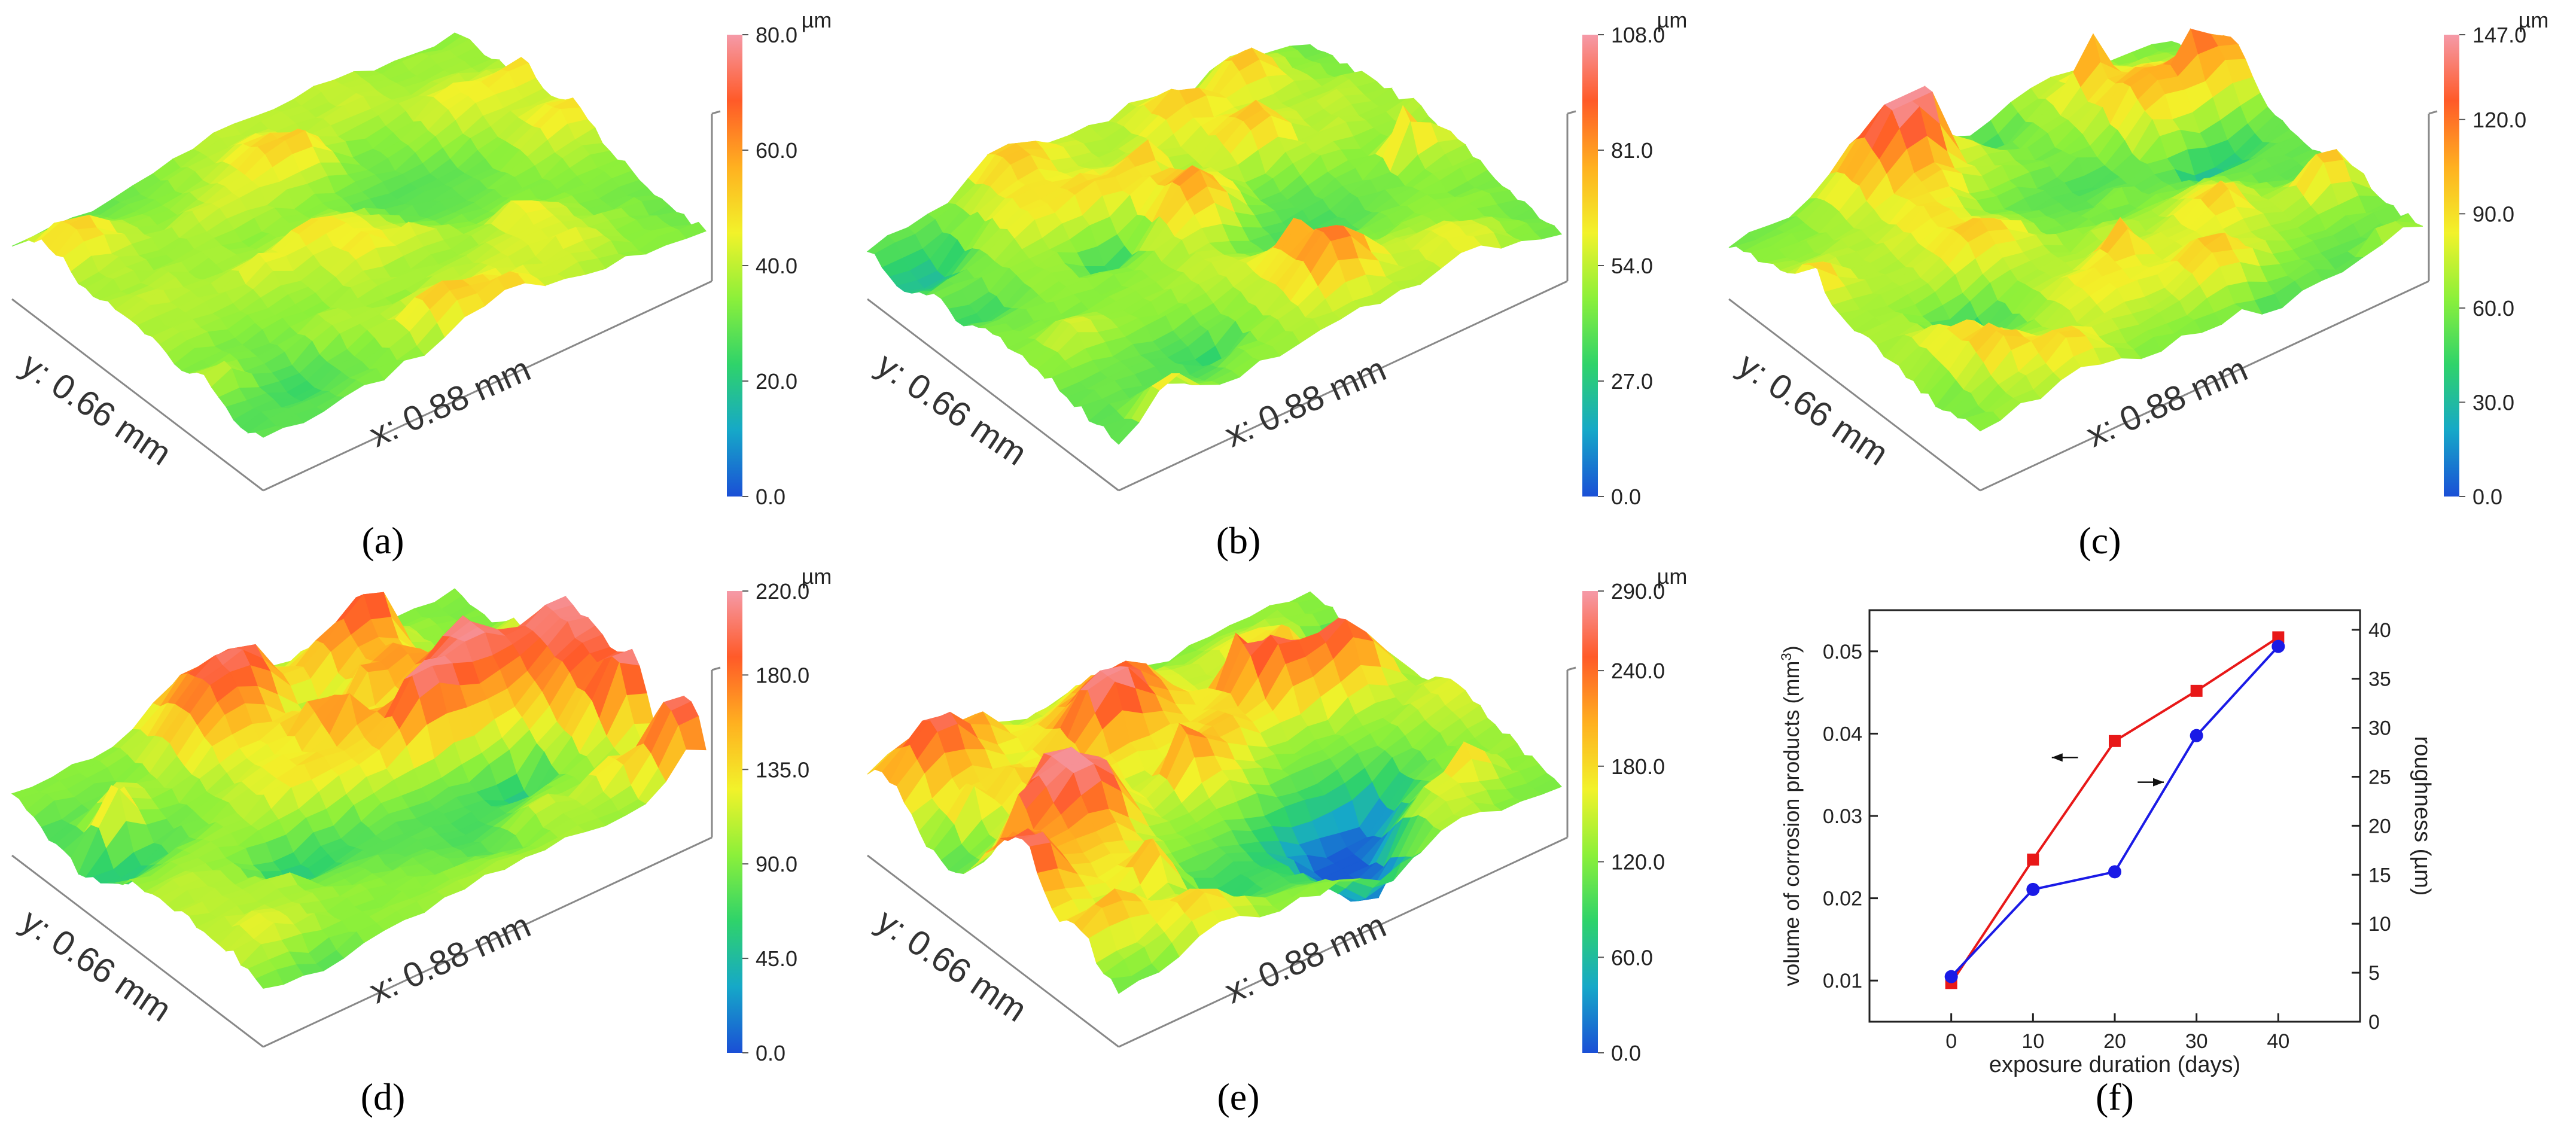 This screenshot has height=1127, width=2576. What do you see at coordinates (1842, 981) in the screenshot?
I see `y-left-tick-label-0: 0.01` at bounding box center [1842, 981].